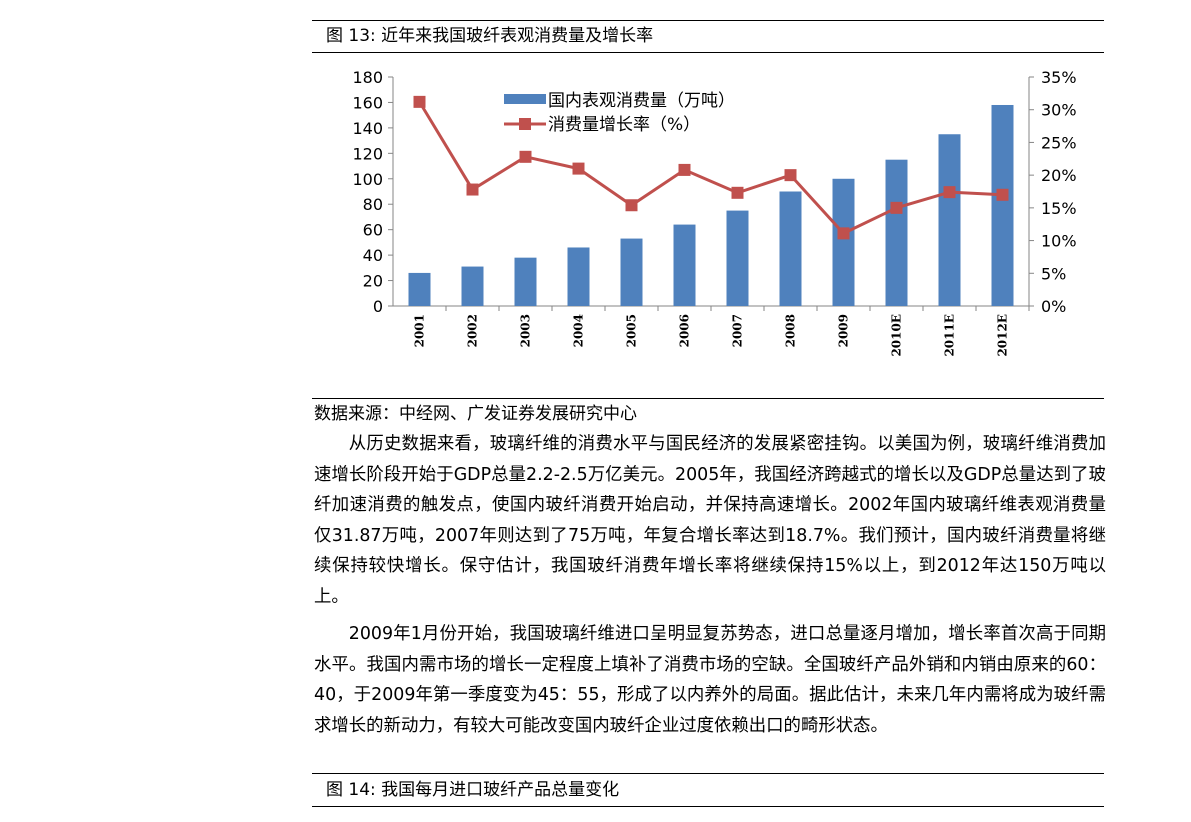 The height and width of the screenshot is (822, 1191). I want to click on x-tick-label: 2004, so click(579, 330).